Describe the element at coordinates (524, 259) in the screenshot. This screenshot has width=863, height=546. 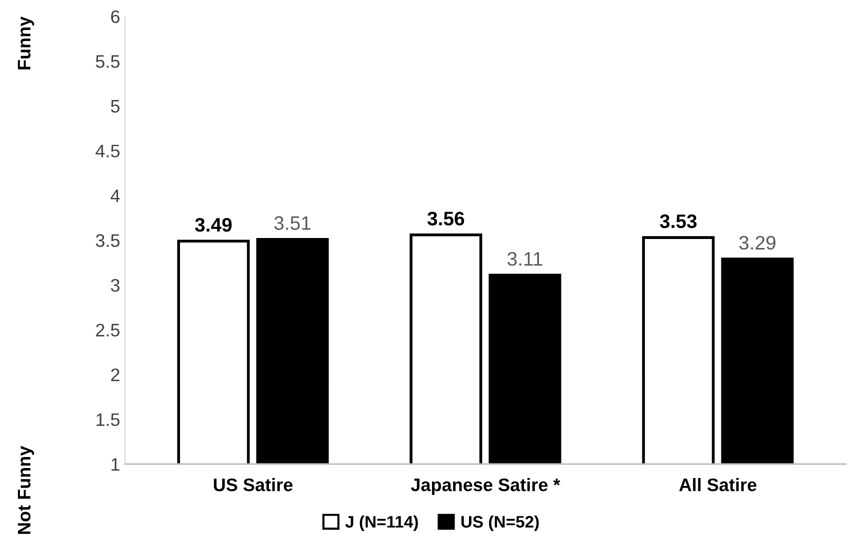
I see `data-label: 3.11` at that location.